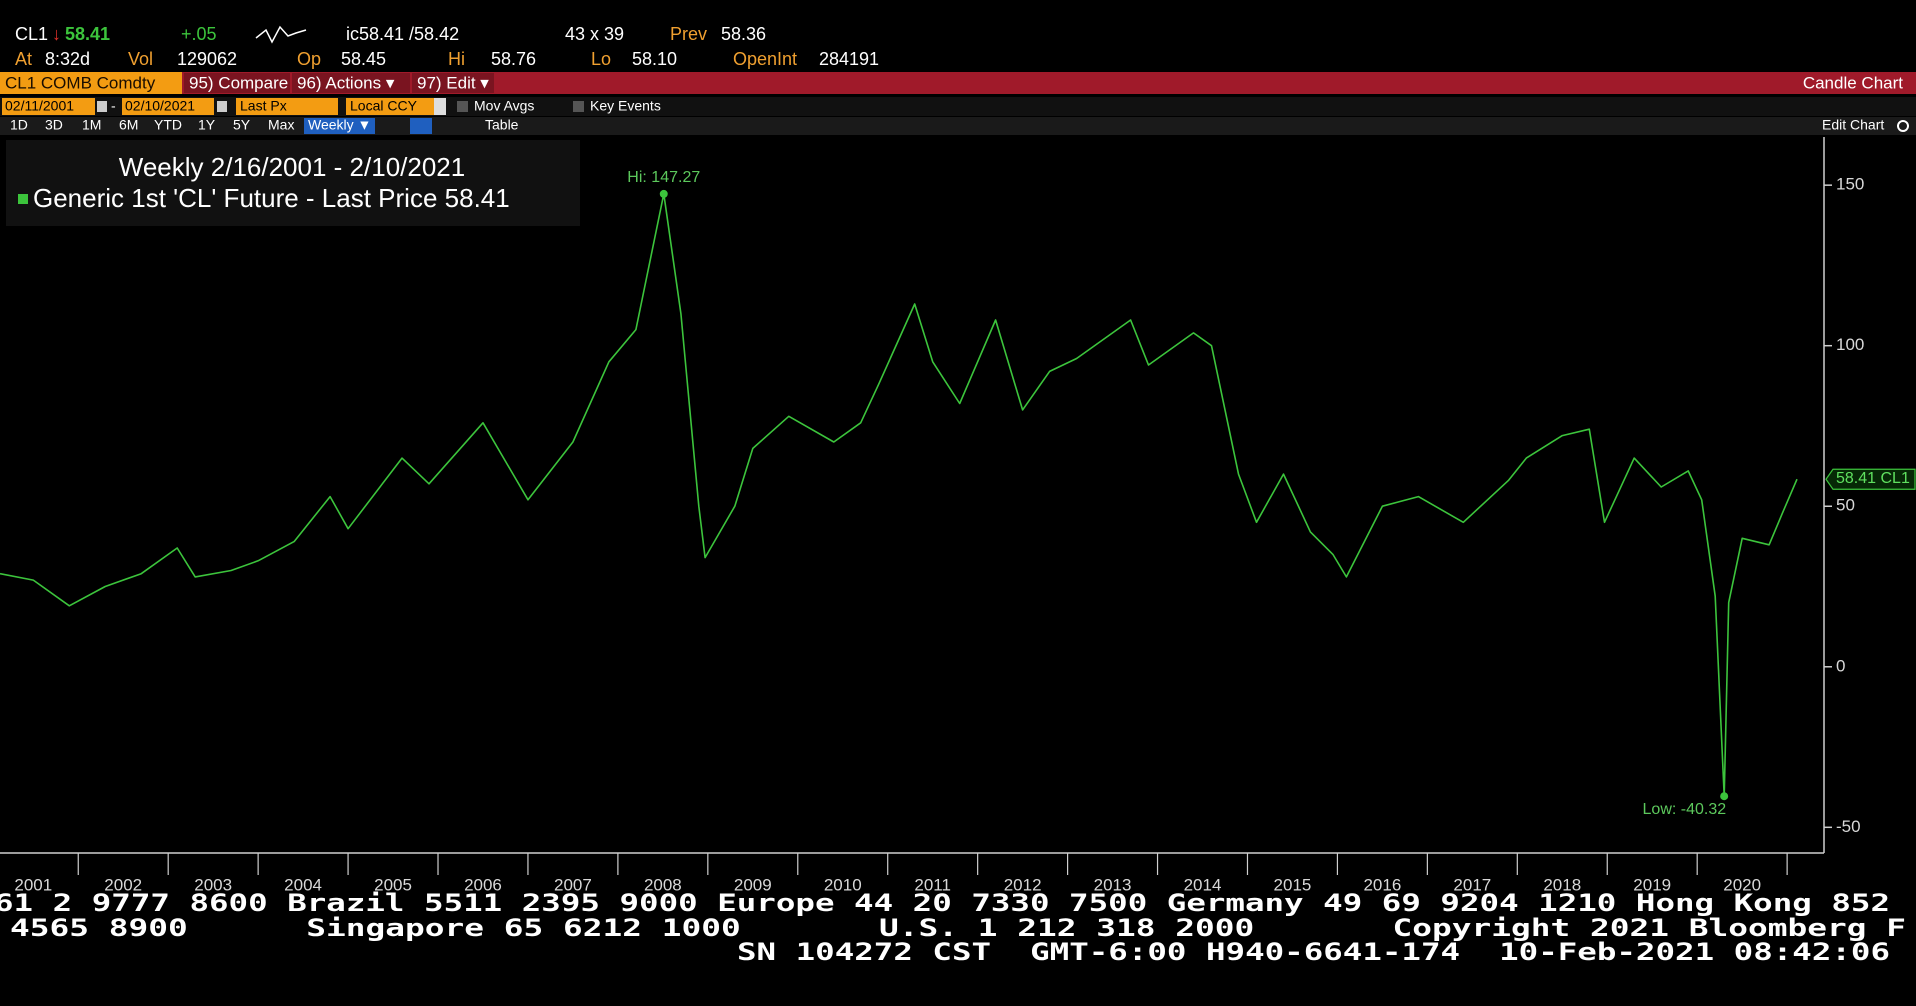 The height and width of the screenshot is (1006, 1916). I want to click on security-box, so click(91, 83).